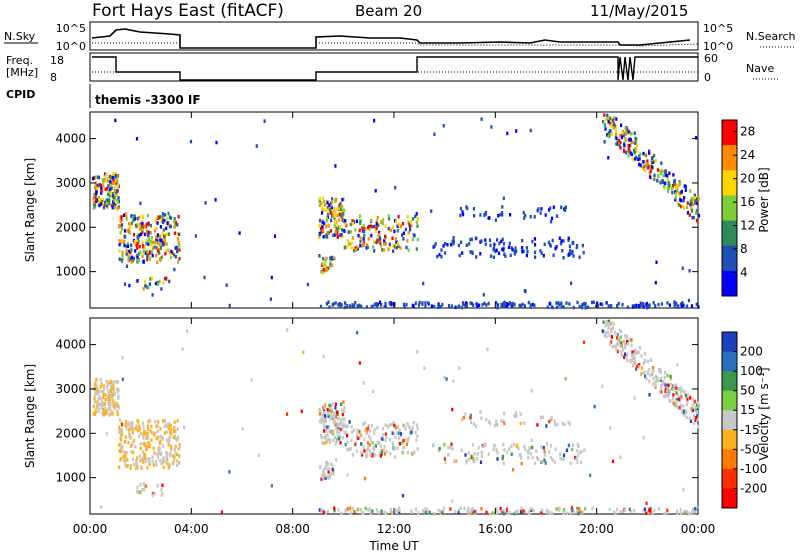 The height and width of the screenshot is (554, 800). Describe the element at coordinates (30, 210) in the screenshot. I see `power-ylabel: Slant Range [km]` at that location.